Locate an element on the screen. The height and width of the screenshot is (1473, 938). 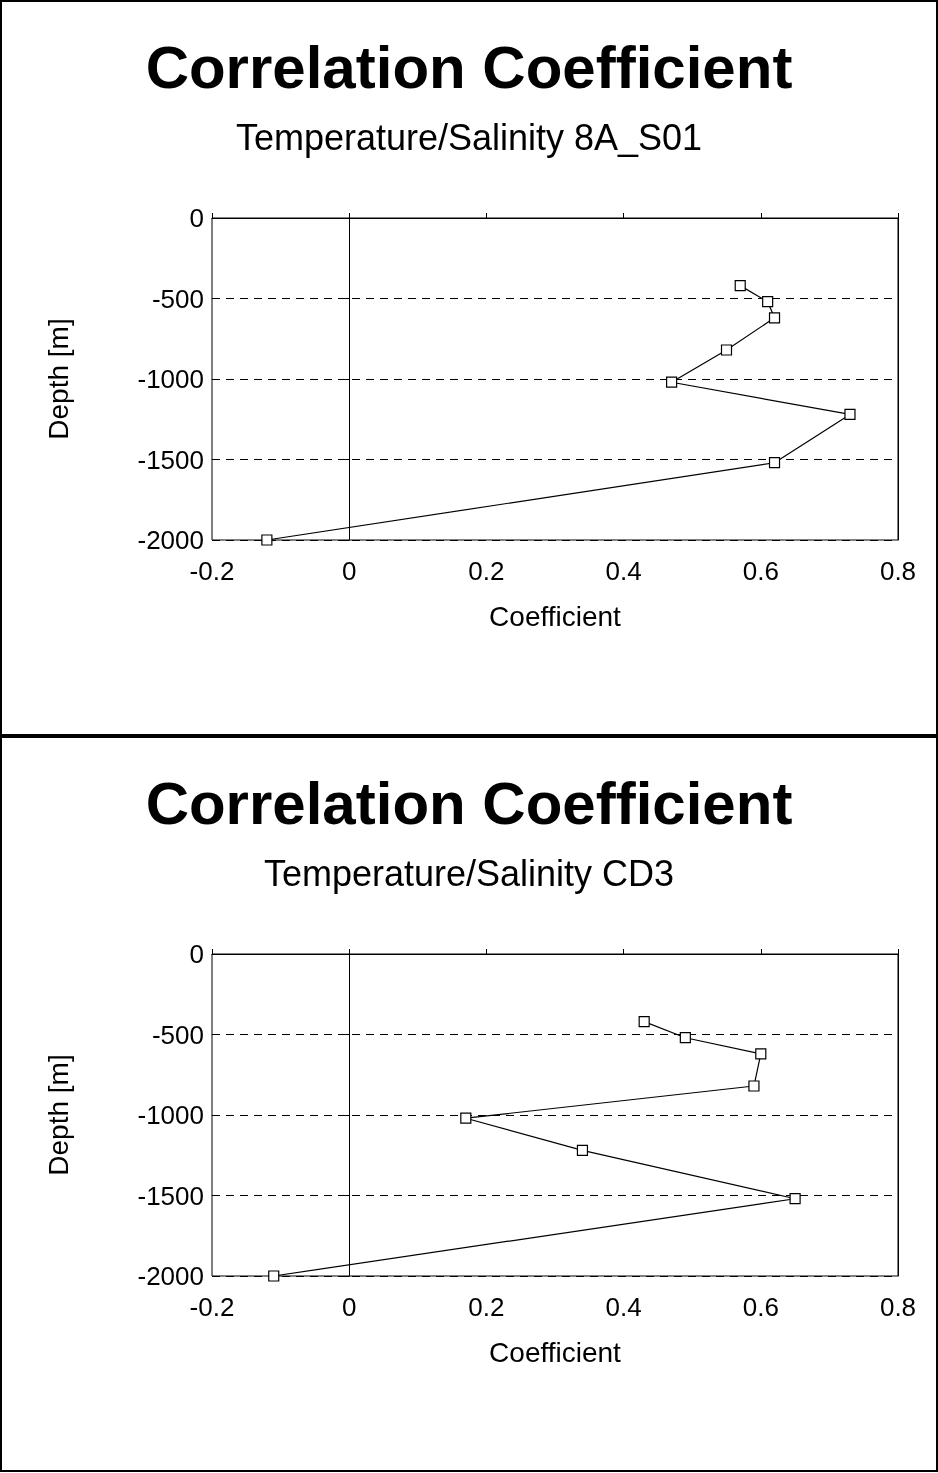
chart-subtitle: Temperature/Salinity CD3 is located at coordinates (469, 873).